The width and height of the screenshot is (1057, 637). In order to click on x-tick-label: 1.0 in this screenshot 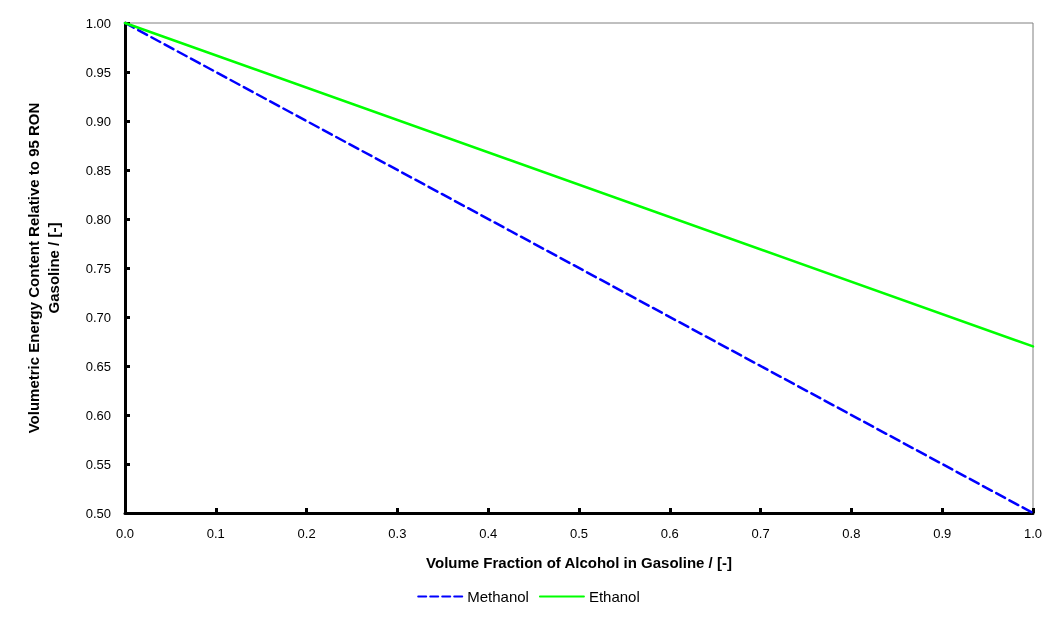, I will do `click(1033, 533)`.